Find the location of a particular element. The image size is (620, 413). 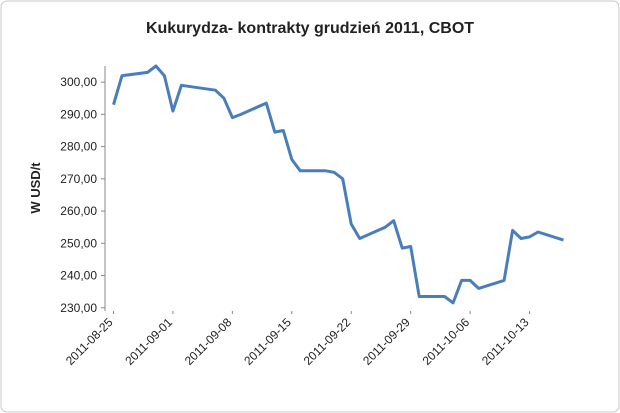

y-tick-label: 230,00 is located at coordinates (78, 308).